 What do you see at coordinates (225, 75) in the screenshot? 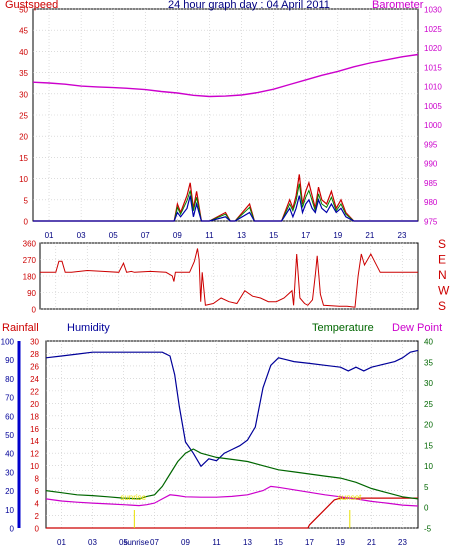
I see `barometer-line` at bounding box center [225, 75].